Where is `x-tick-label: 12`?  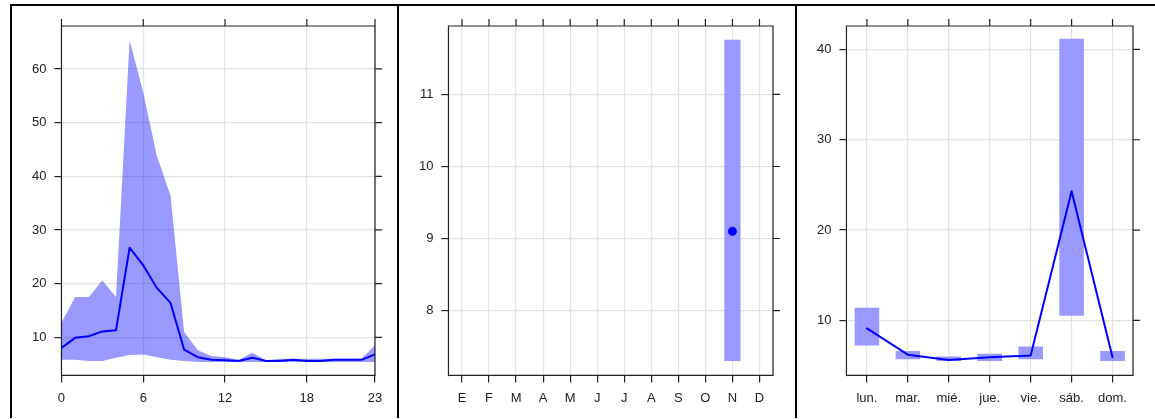
x-tick-label: 12 is located at coordinates (225, 397).